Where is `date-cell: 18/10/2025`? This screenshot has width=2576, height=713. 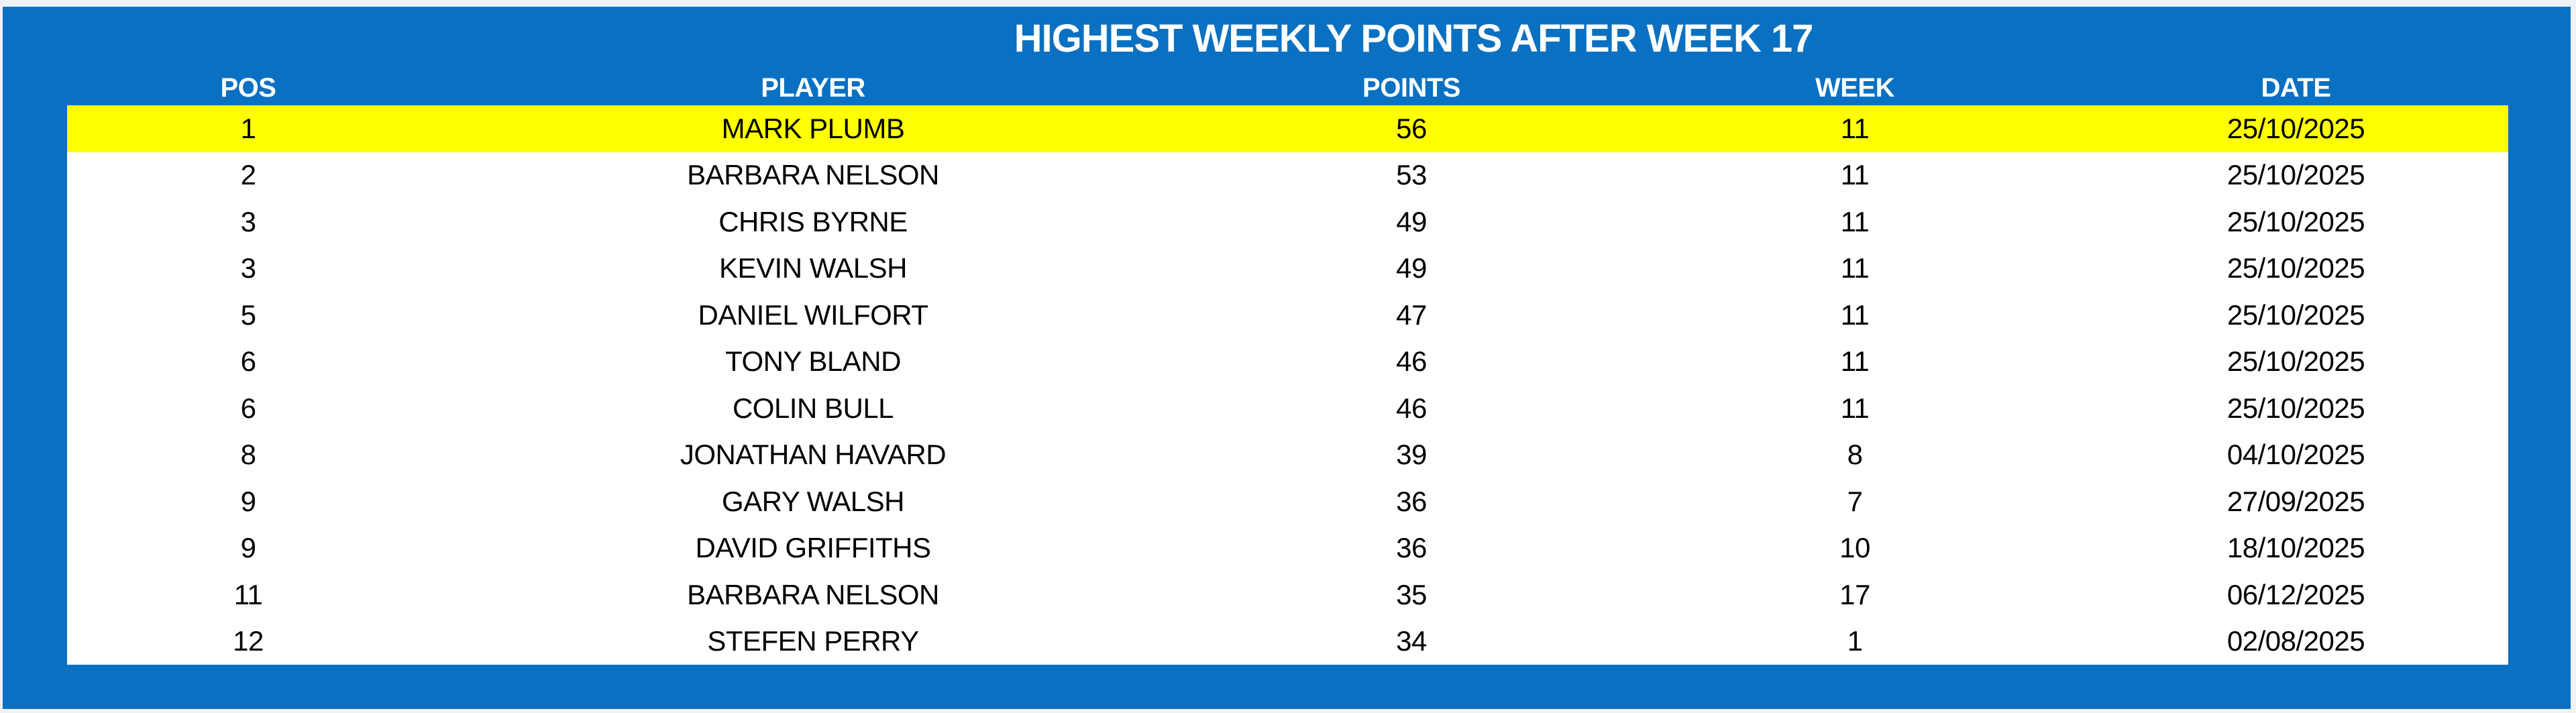 date-cell: 18/10/2025 is located at coordinates (2295, 548).